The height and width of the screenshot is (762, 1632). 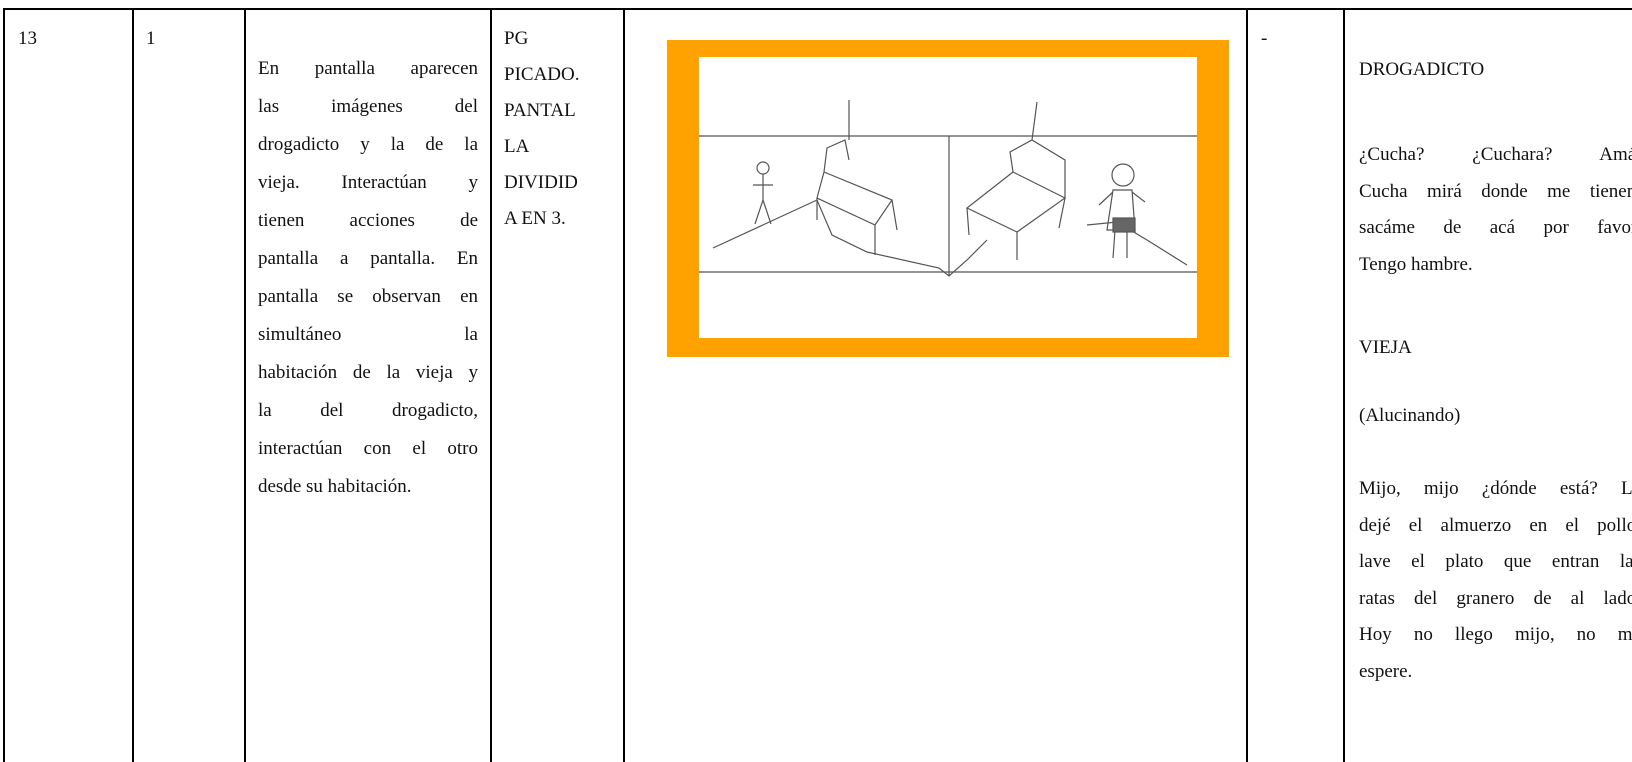 I want to click on dialogue-line: ratas del granero de al lado., so click(x=1495, y=598).